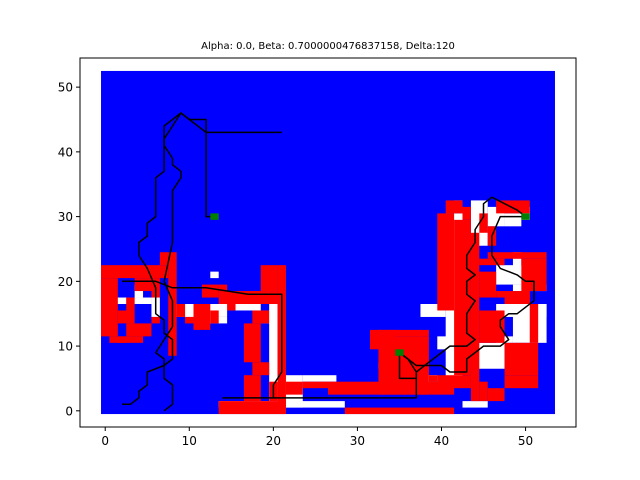 Image resolution: width=640 pixels, height=480 pixels. Describe the element at coordinates (65, 347) in the screenshot. I see `y-tick-label: 10` at that location.